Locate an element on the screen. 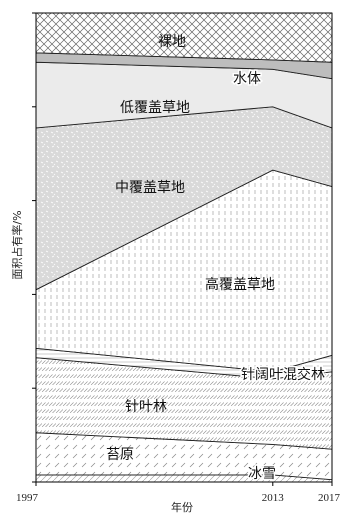 The width and height of the screenshot is (342, 516). y-axis-title: 面积占有率/% is located at coordinates (17, 244).